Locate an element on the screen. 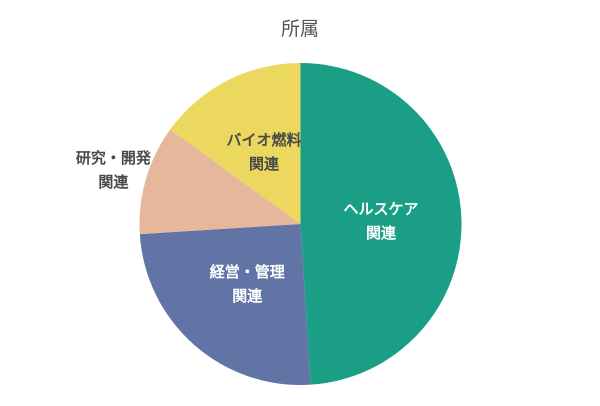 The image size is (600, 406). slice-label: ヘルスケア 関連 is located at coordinates (381, 221).